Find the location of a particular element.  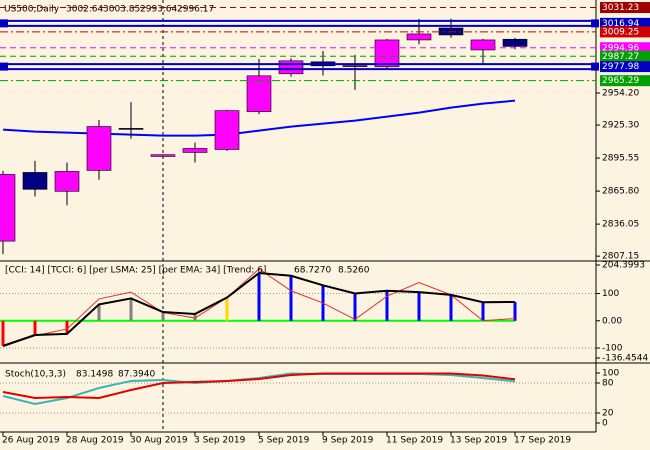

level-label: 3031.23 is located at coordinates (620, 8).